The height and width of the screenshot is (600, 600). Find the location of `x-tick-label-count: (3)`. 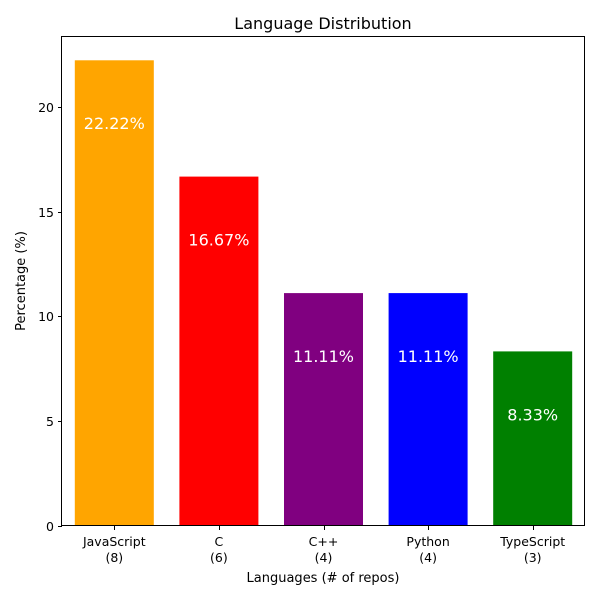

x-tick-label-count: (3) is located at coordinates (533, 557).